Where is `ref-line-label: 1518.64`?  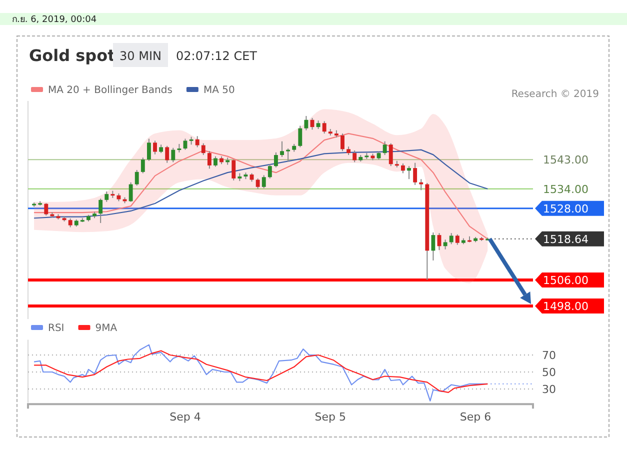 ref-line-label: 1518.64 is located at coordinates (565, 239).